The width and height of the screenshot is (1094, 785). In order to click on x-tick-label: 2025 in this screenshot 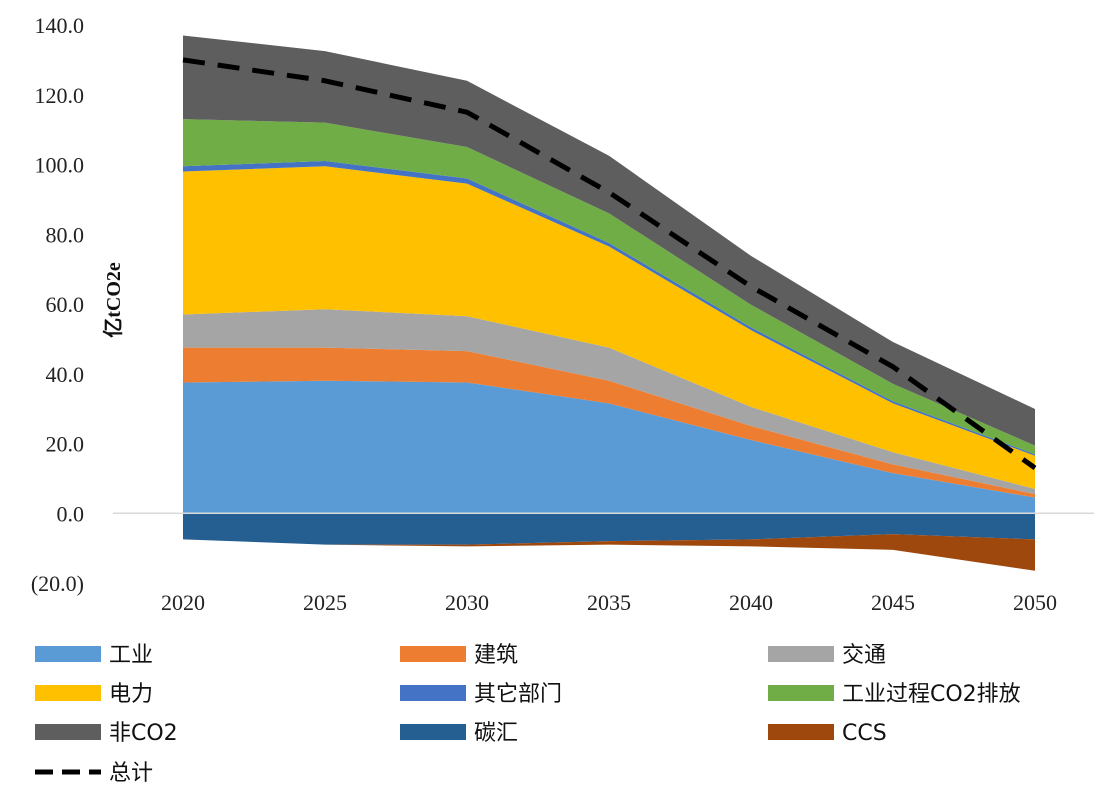, I will do `click(325, 602)`.